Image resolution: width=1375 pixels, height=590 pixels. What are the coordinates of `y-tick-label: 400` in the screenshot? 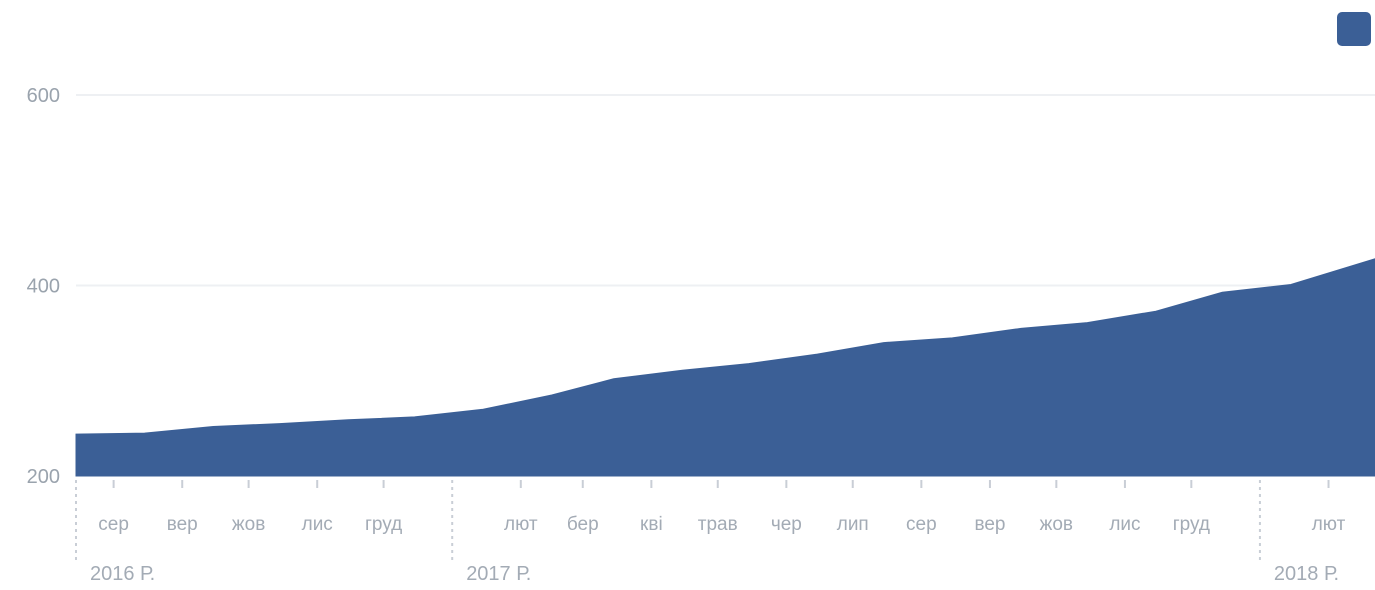 It's located at (43, 287).